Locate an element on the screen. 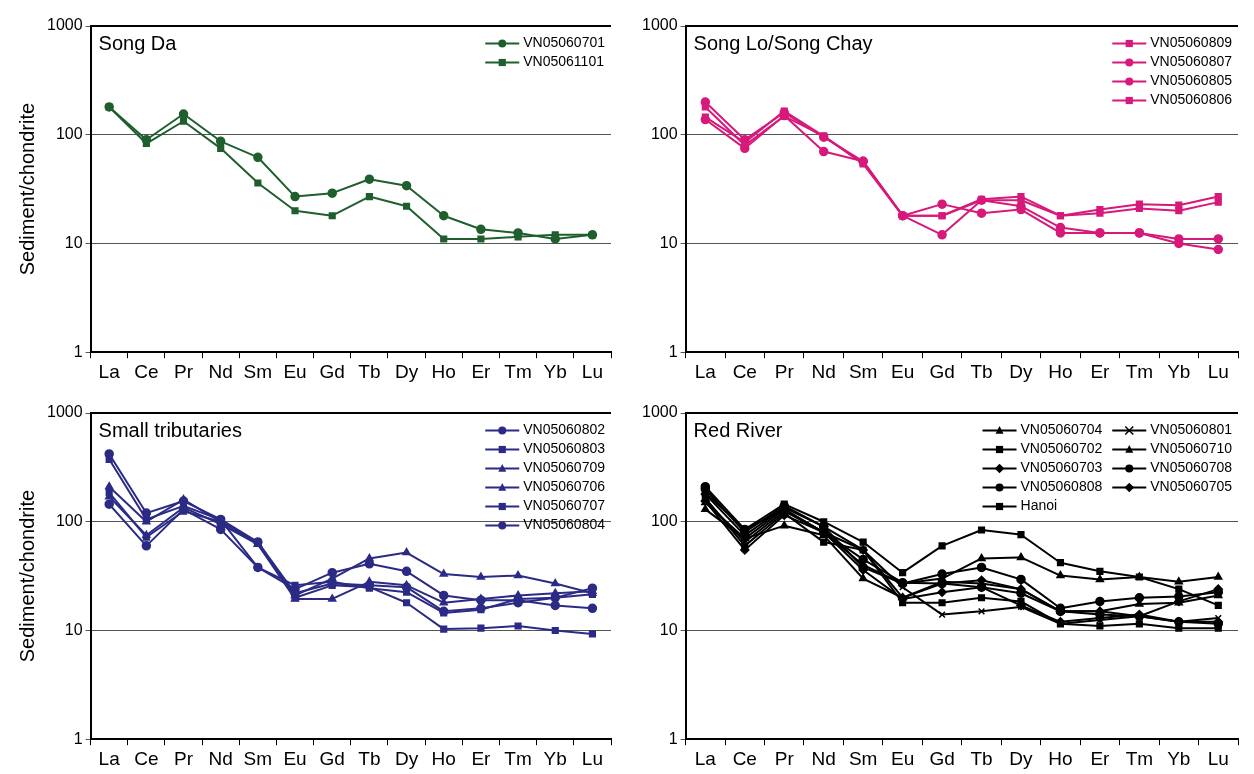 This screenshot has height=774, width=1254. legend-label: VN05060808 is located at coordinates (1061, 486).